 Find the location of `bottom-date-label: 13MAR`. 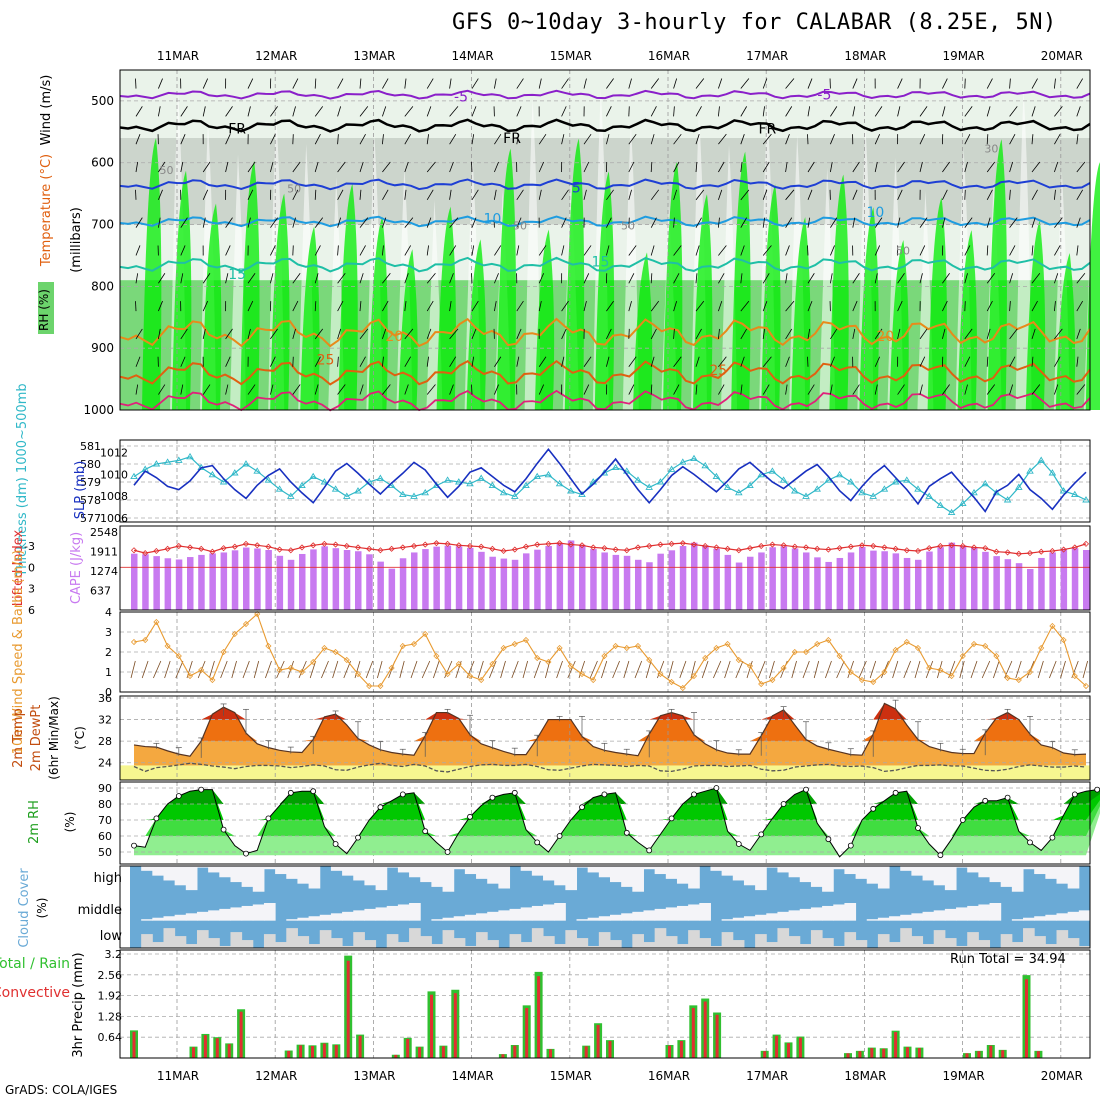

bottom-date-label: 13MAR is located at coordinates (374, 1076).